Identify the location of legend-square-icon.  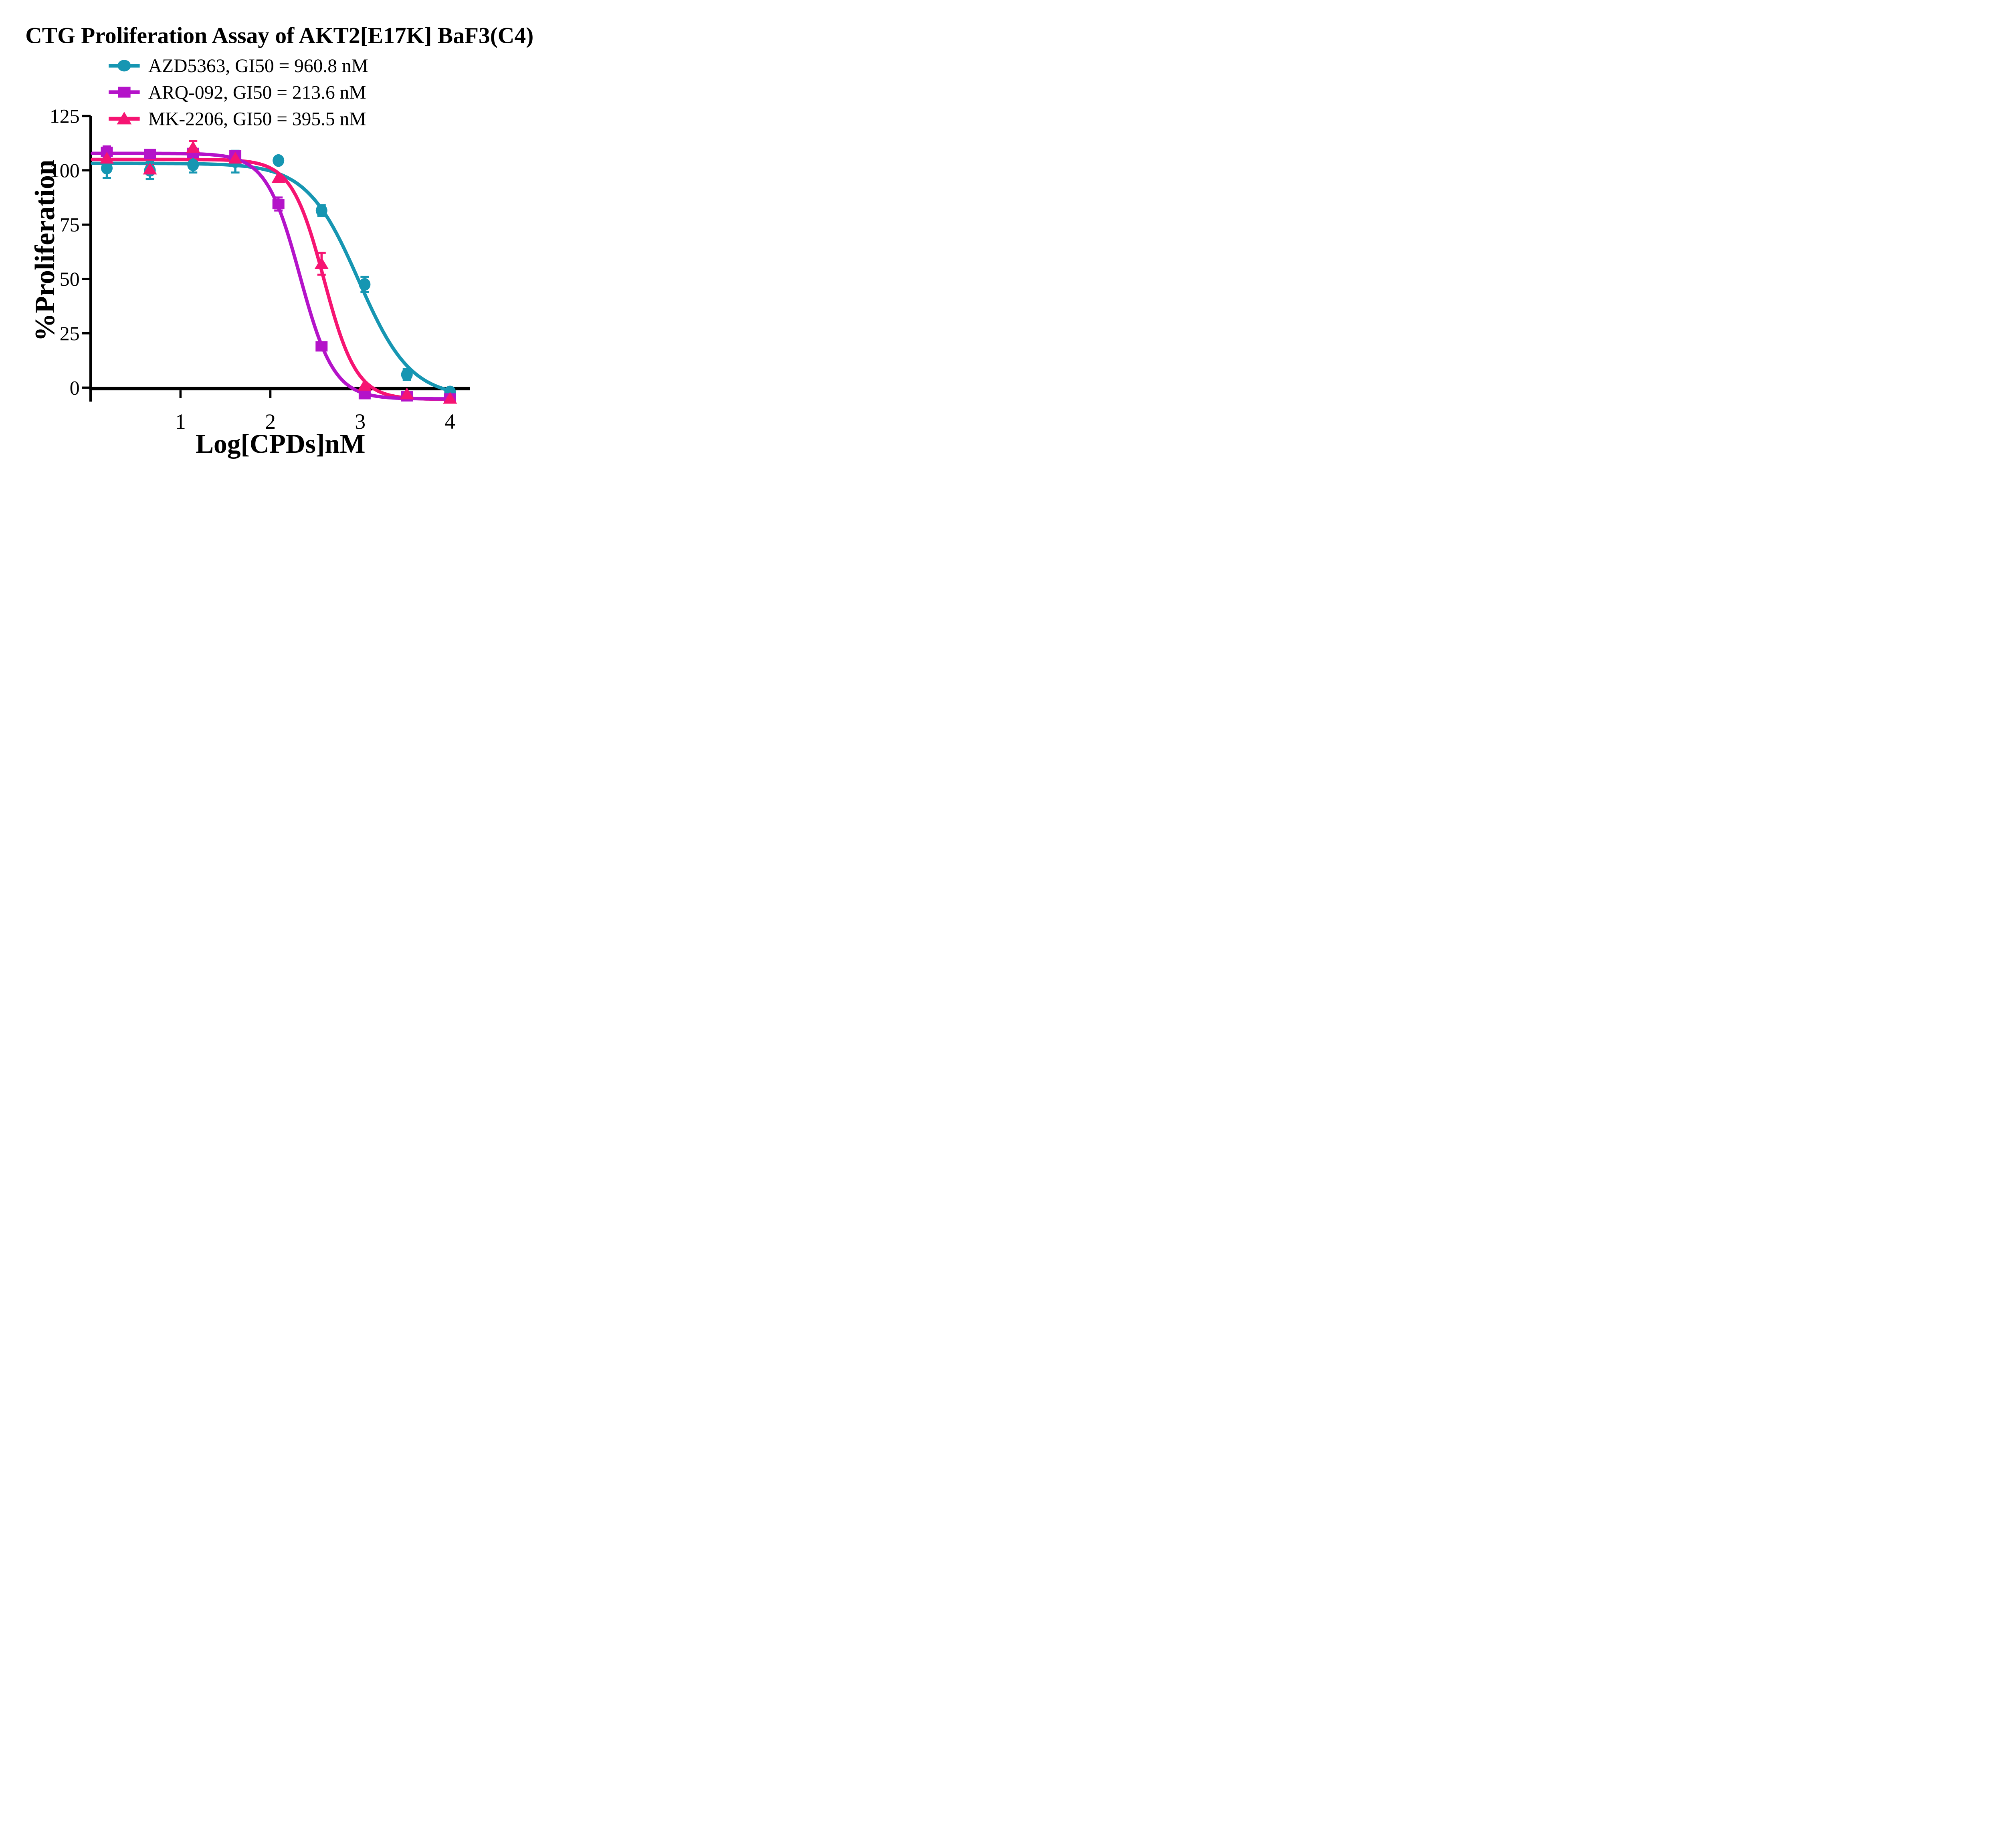
(125, 92).